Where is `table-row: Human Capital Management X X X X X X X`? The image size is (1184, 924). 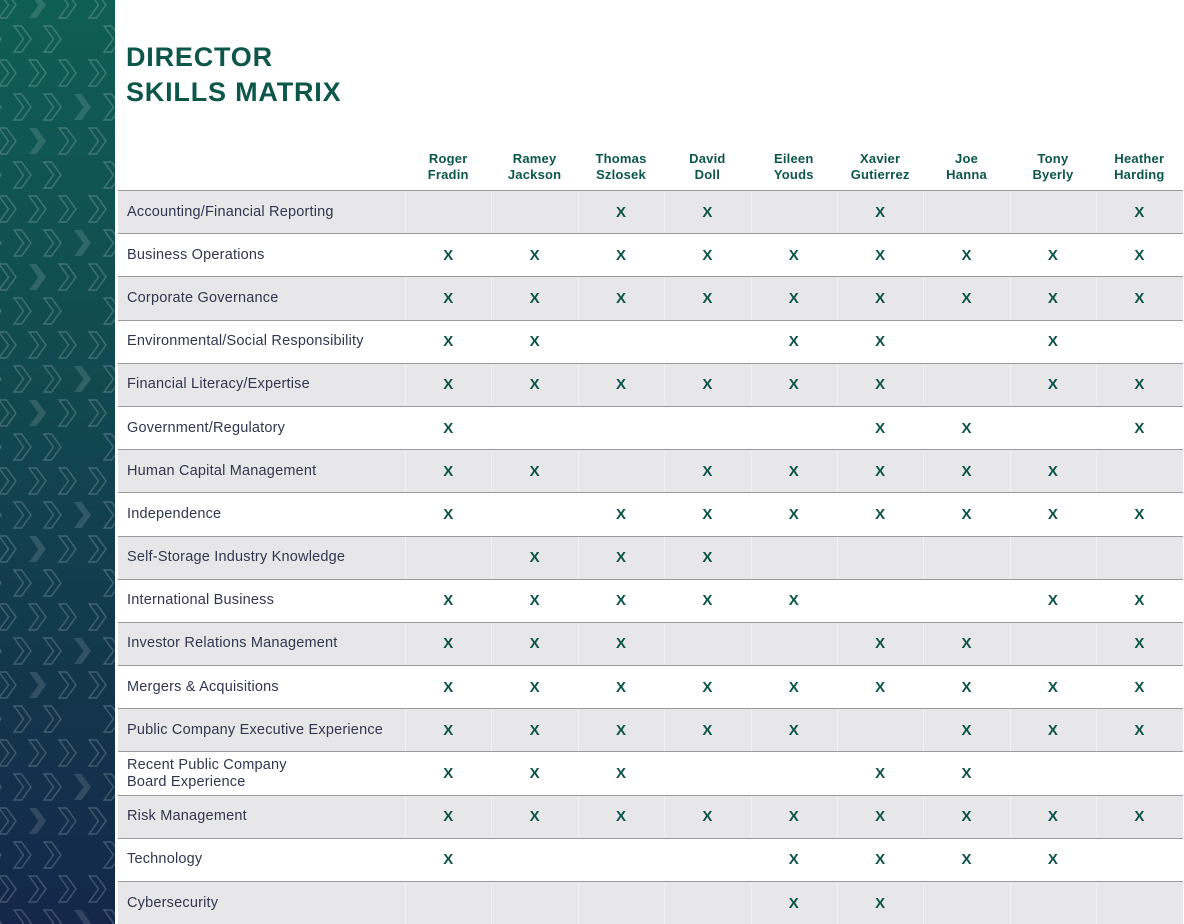
table-row: Human Capital Management X X X X X X X is located at coordinates (650, 471).